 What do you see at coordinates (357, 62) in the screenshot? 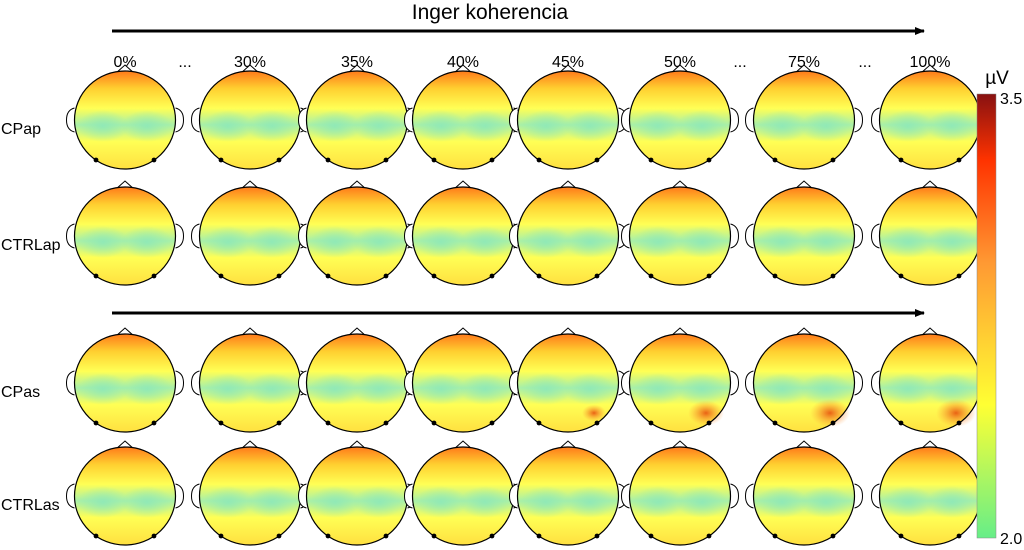
I see `column-label: 35%` at bounding box center [357, 62].